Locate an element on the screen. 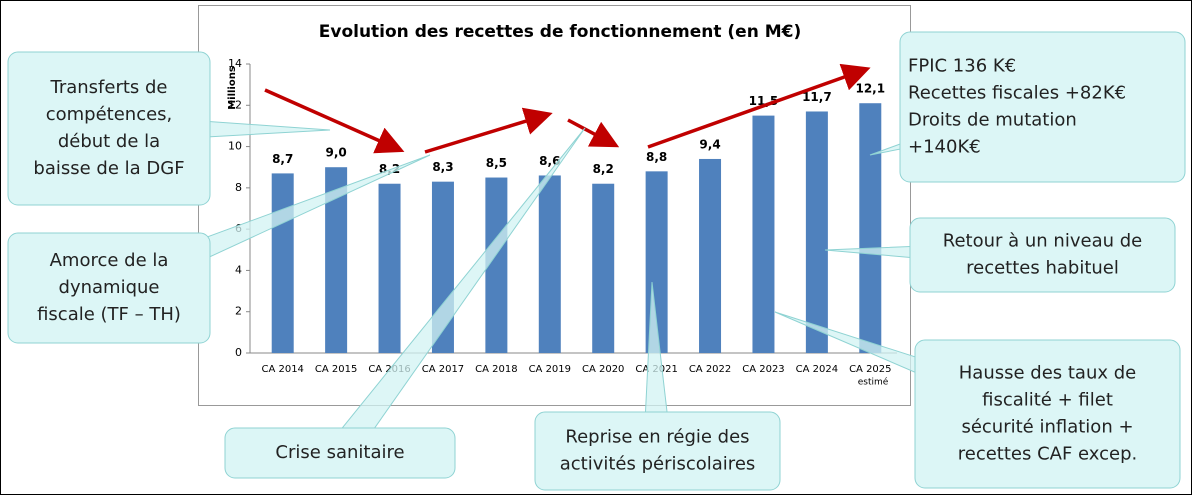  callout-text: +140K€ is located at coordinates (944, 147).